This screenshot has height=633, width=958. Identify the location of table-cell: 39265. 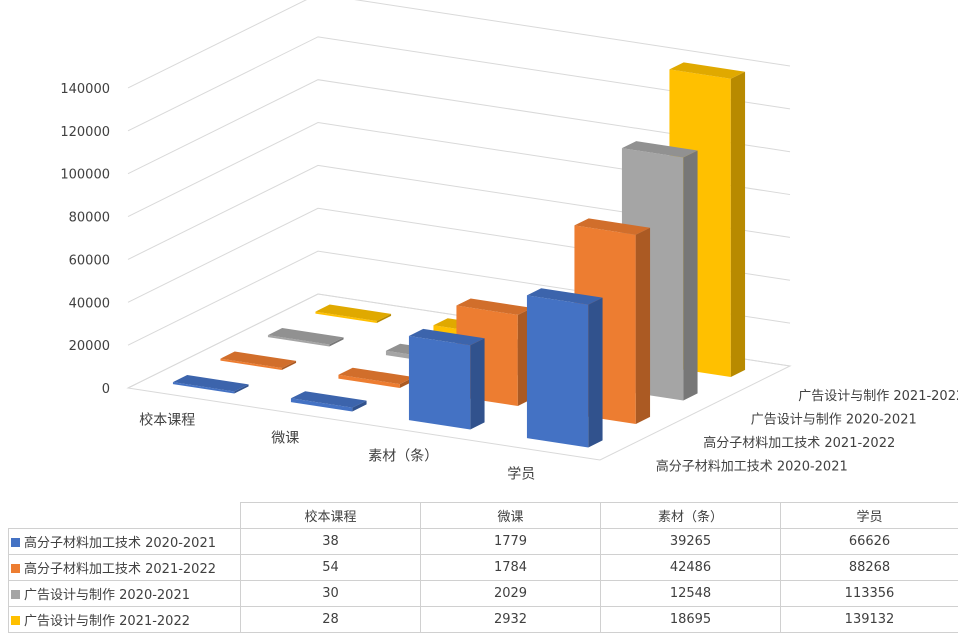
(691, 542).